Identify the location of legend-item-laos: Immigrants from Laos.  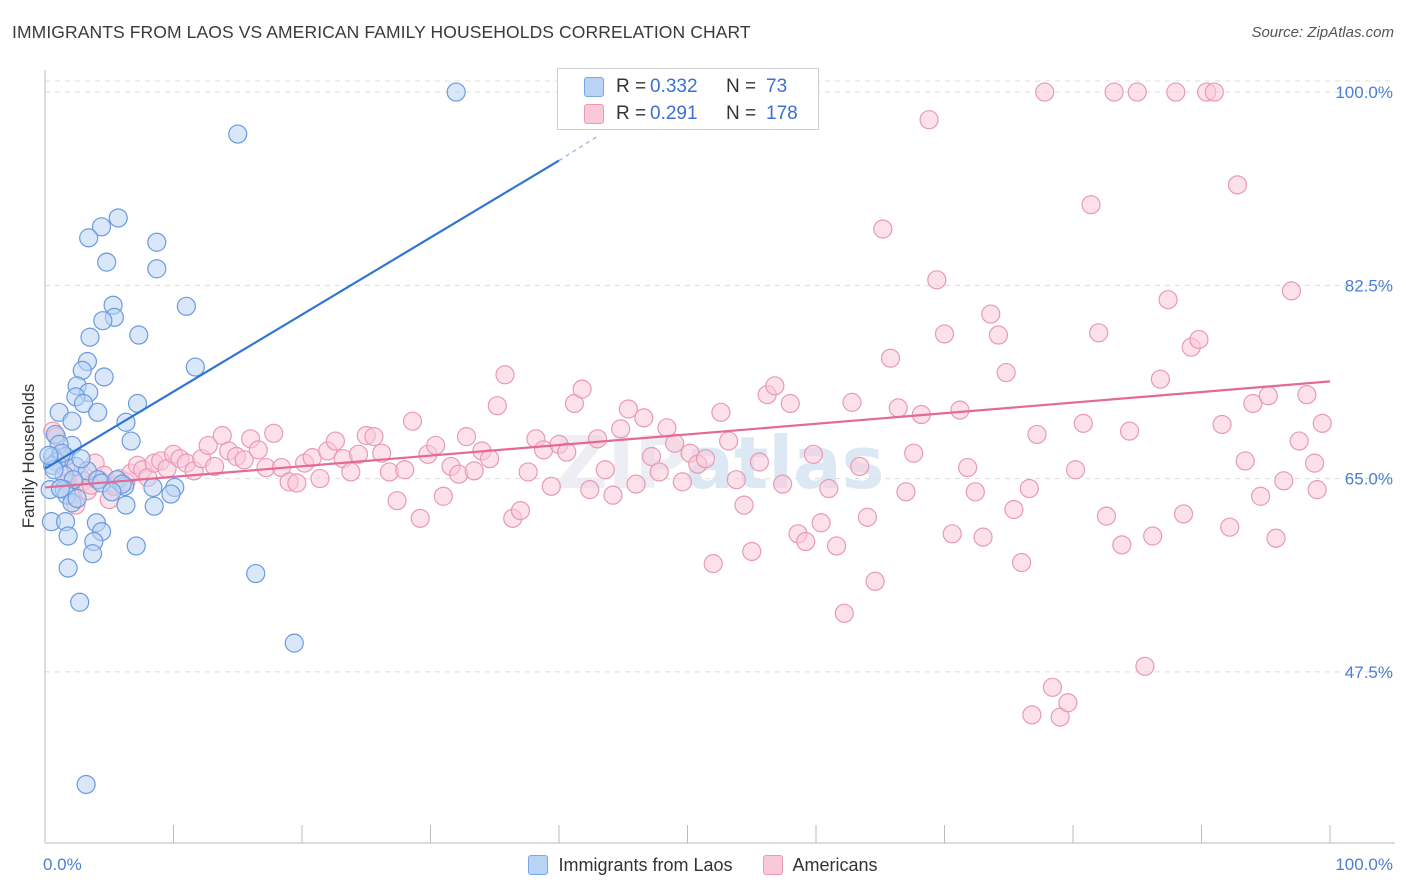
(630, 865).